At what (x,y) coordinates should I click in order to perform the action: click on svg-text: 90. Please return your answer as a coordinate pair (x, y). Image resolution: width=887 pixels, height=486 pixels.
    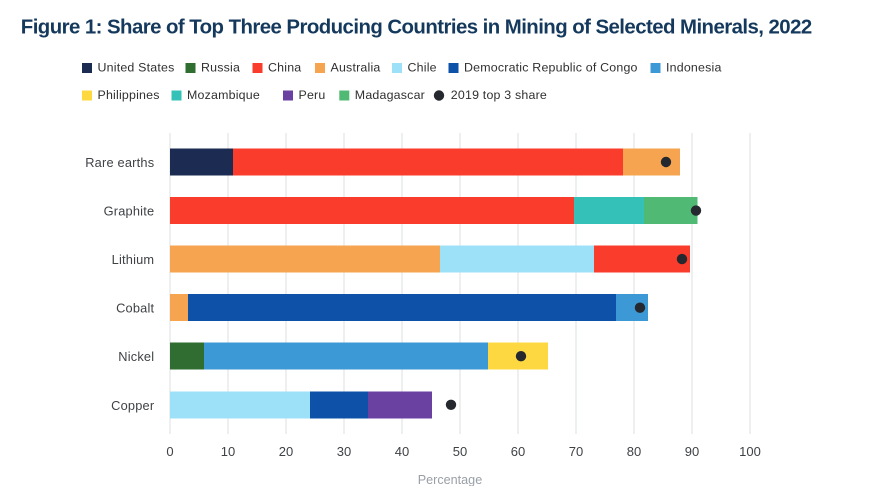
    Looking at the image, I should click on (692, 451).